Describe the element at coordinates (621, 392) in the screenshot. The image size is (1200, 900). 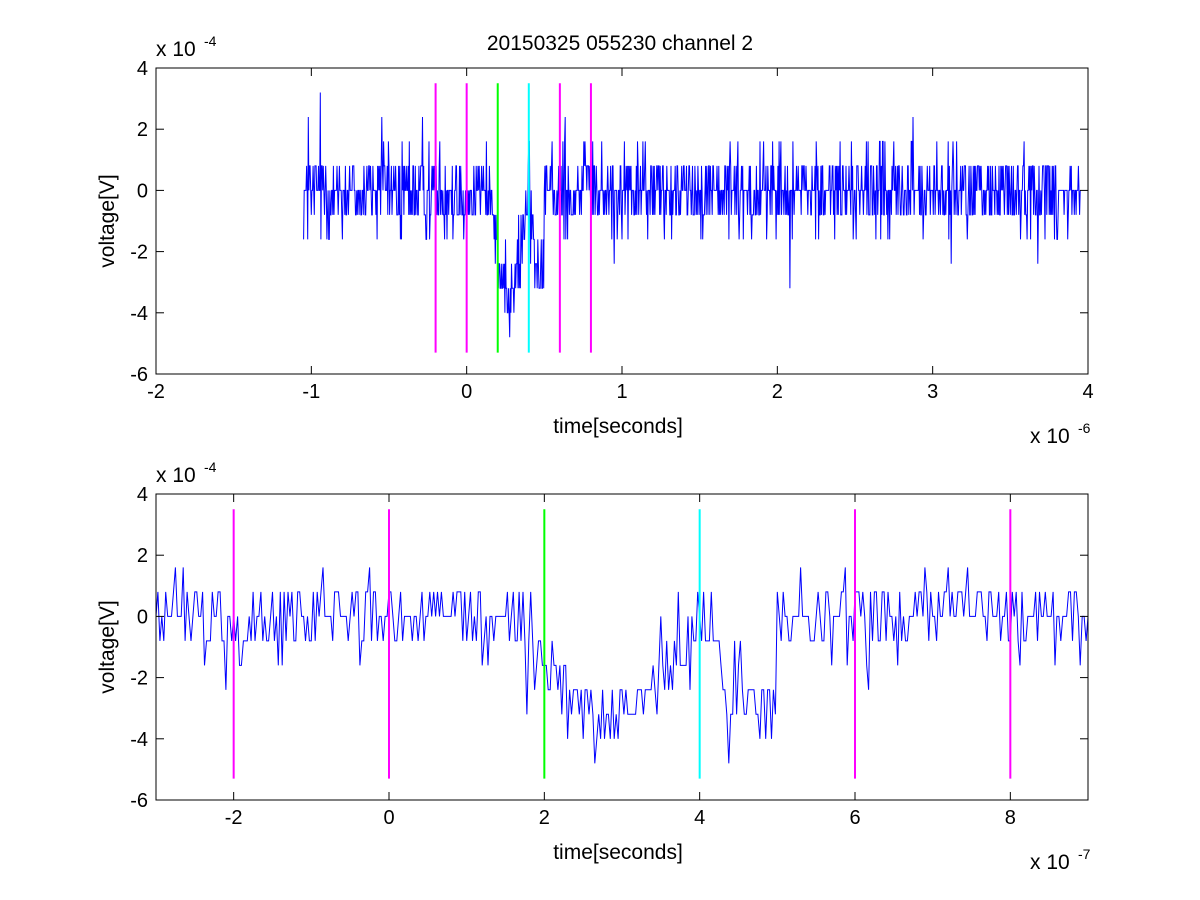
I see `x-tick-label: 1` at that location.